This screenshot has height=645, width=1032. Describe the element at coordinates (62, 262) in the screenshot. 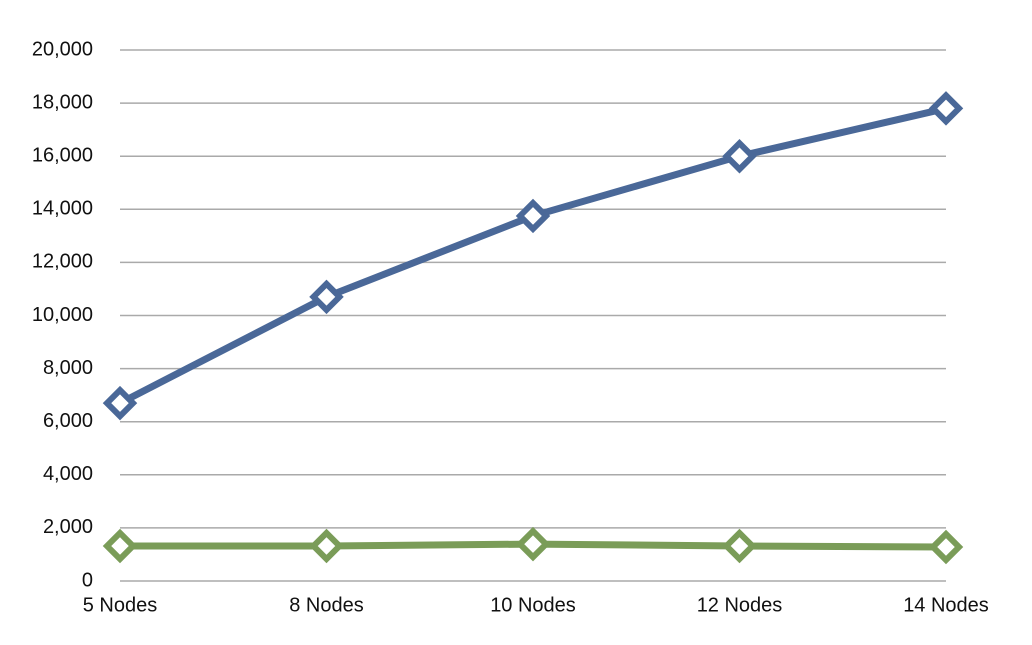

I see `y-tick-label: 12,000` at that location.